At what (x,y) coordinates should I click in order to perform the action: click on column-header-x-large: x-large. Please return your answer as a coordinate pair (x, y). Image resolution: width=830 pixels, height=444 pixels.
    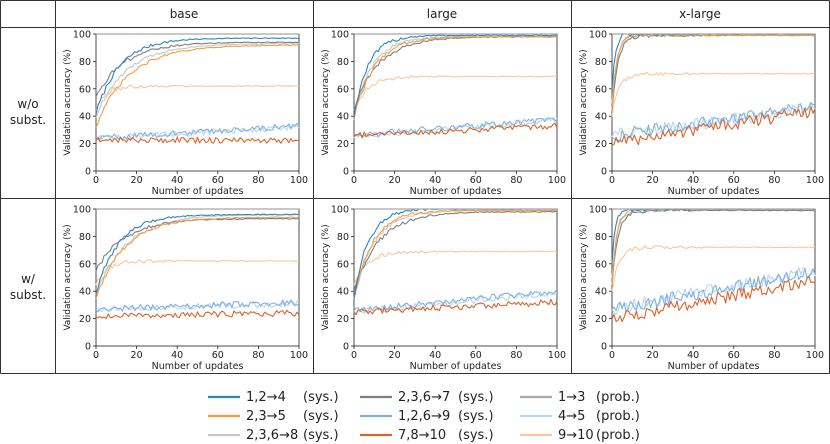
    Looking at the image, I should click on (700, 14).